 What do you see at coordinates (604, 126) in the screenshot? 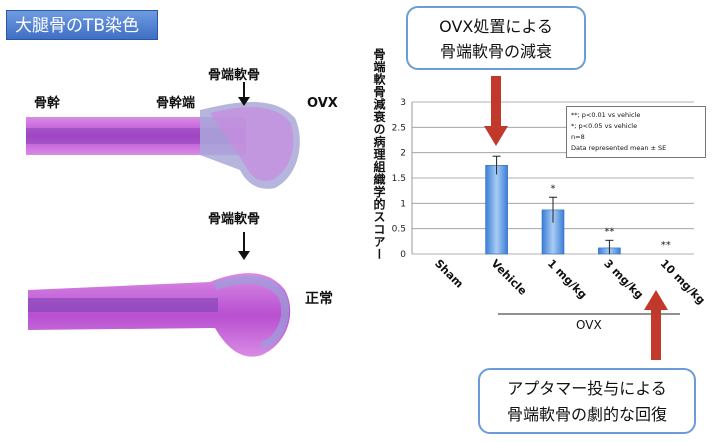
I see `legend-line-2: *; p<0.05 vs vehicle` at bounding box center [604, 126].